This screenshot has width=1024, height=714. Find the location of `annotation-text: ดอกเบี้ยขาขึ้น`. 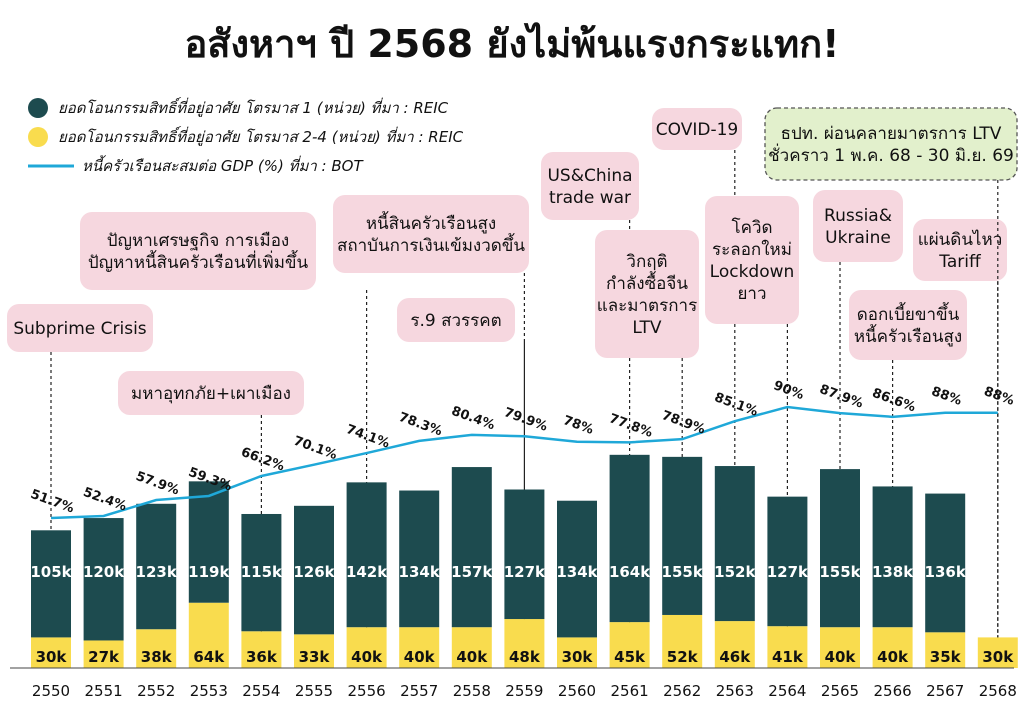

annotation-text: ดอกเบี้ยขาขึ้น is located at coordinates (908, 313).